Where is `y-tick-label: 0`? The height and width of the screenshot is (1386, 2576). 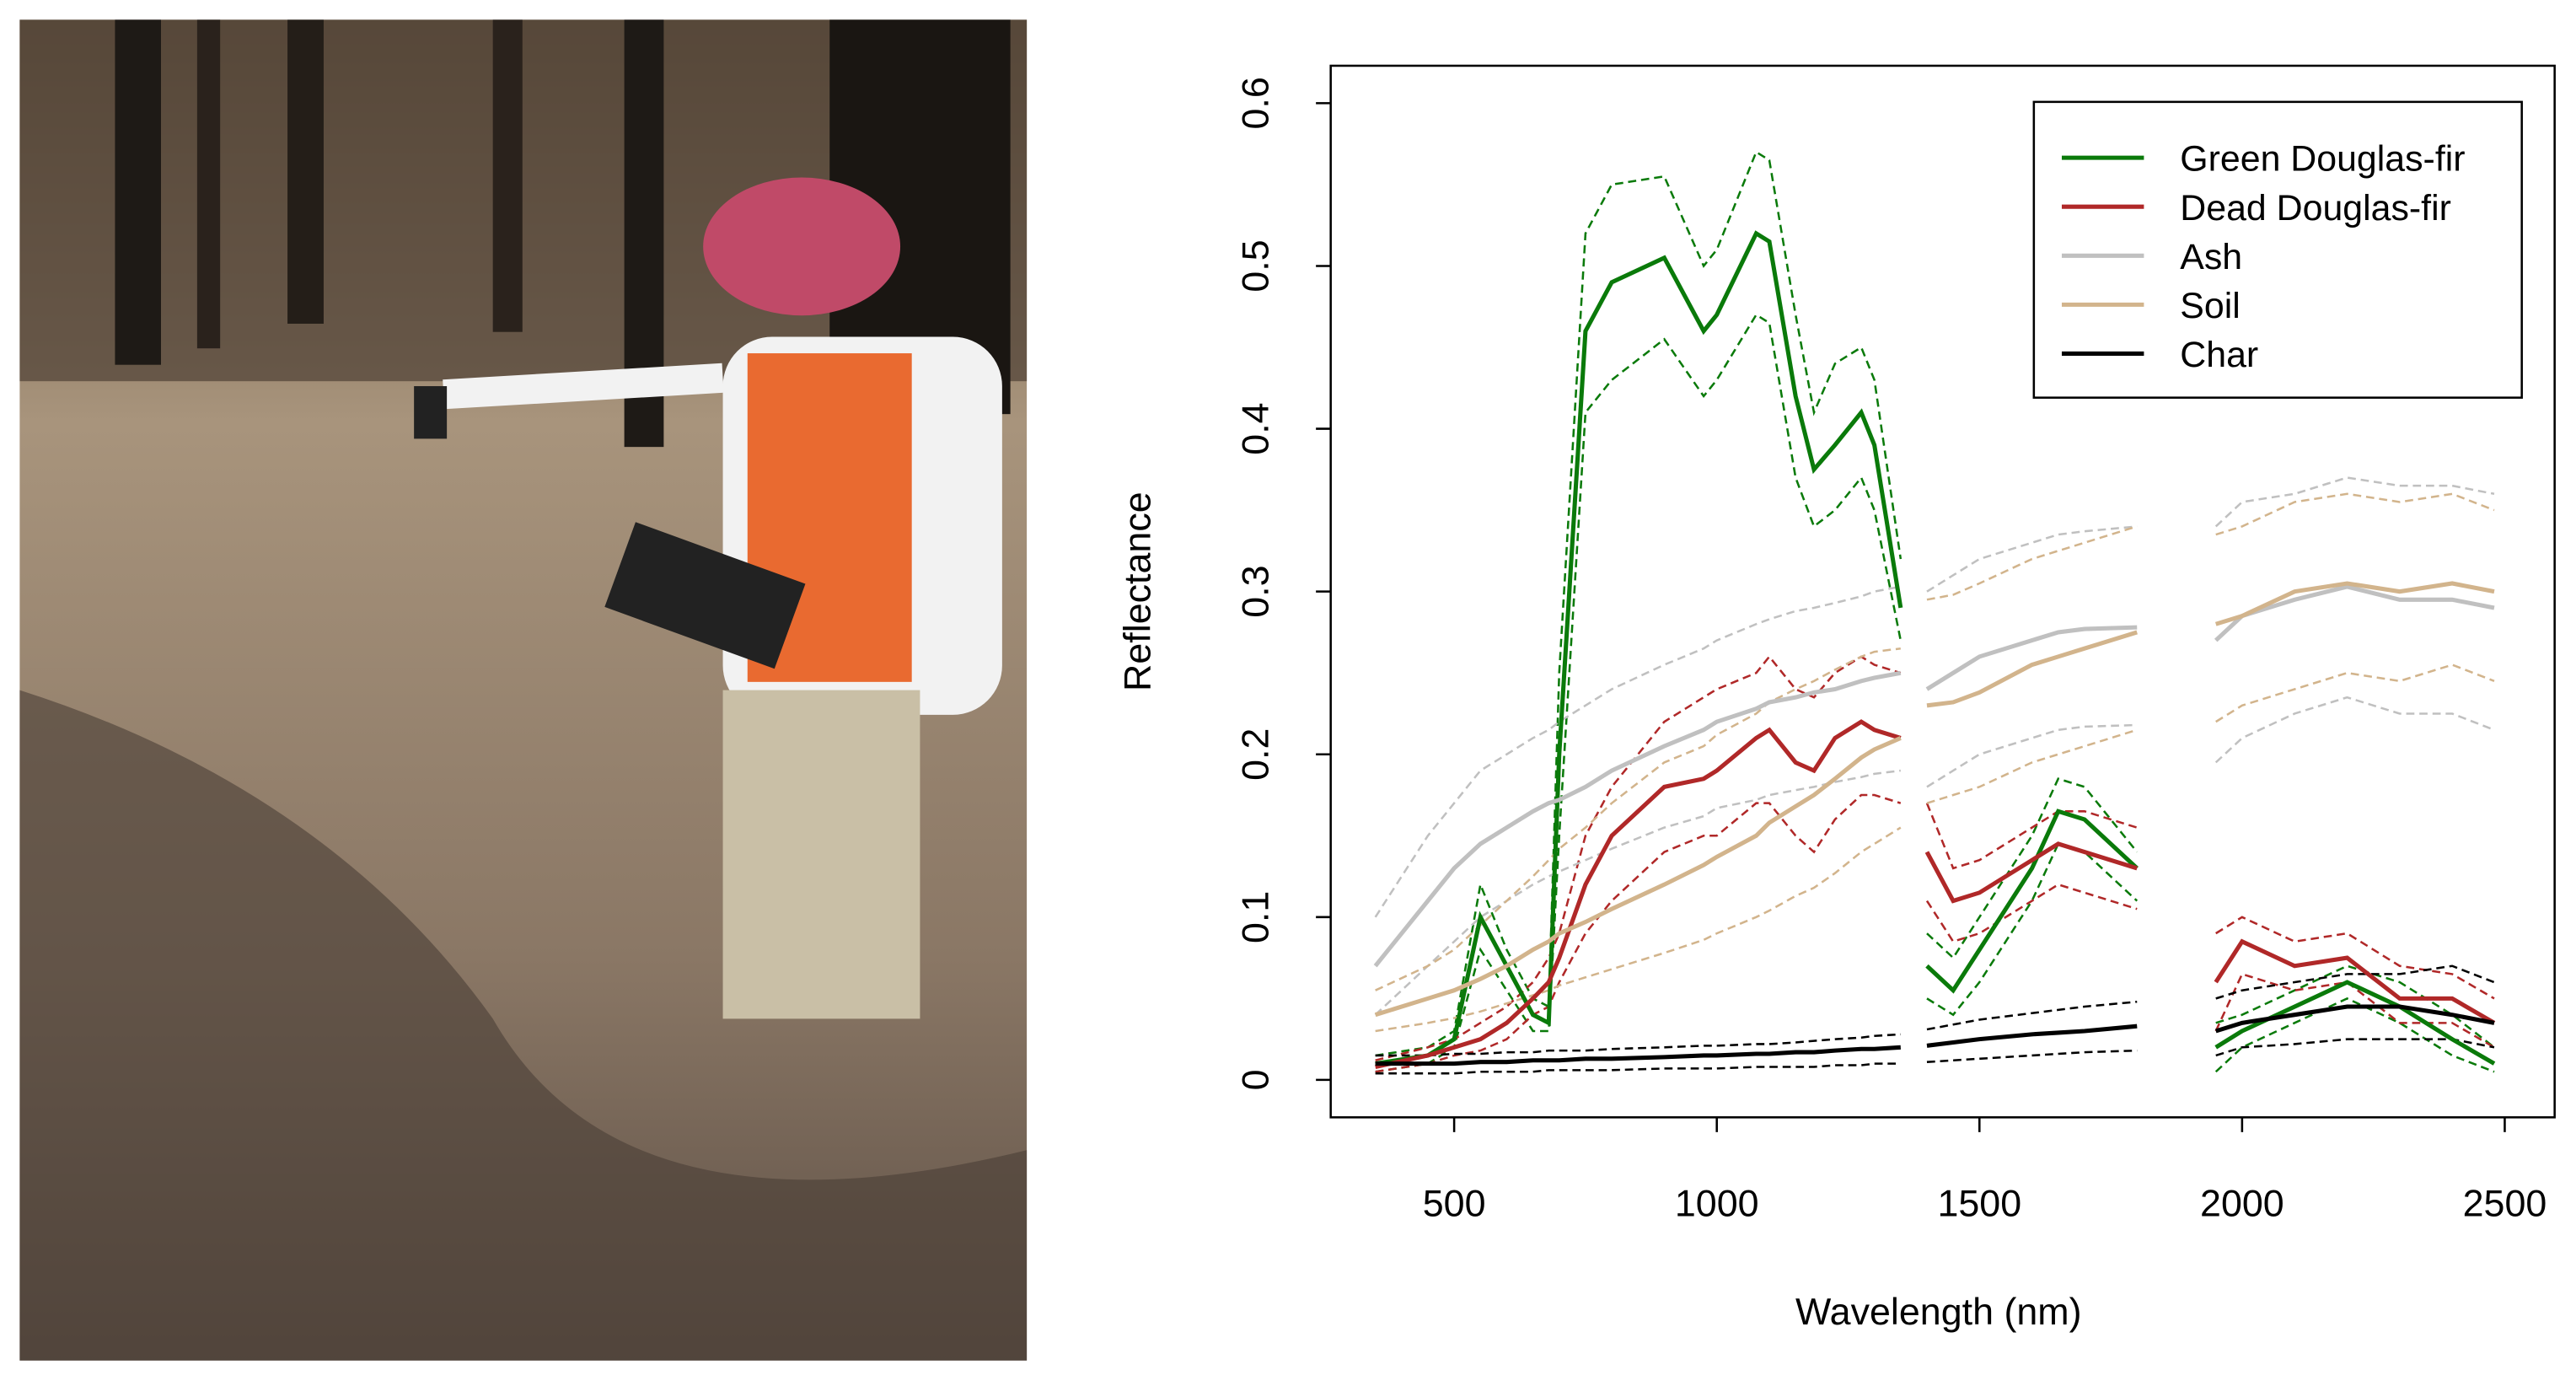 y-tick-label: 0 is located at coordinates (1256, 1079).